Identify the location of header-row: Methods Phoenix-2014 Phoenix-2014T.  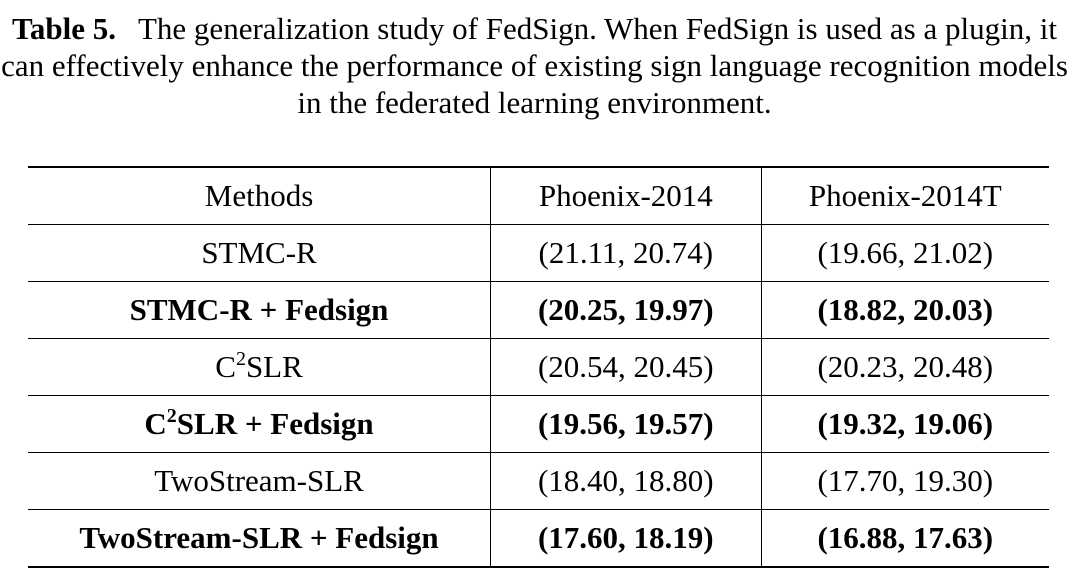
(538, 195).